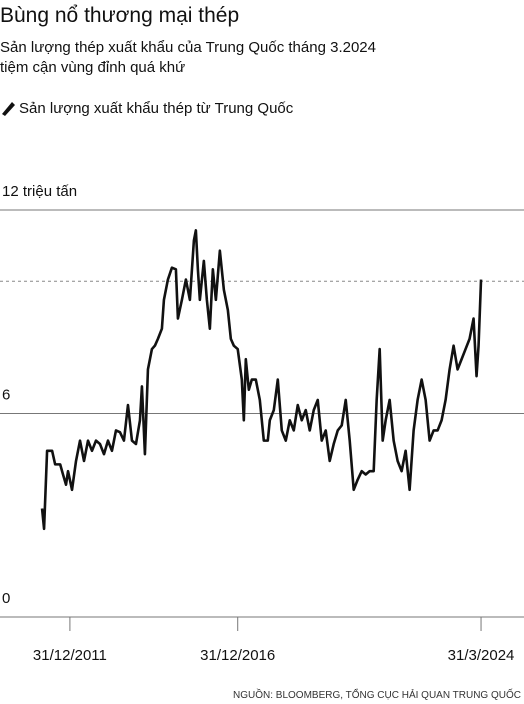 This screenshot has width=524, height=704. I want to click on y-tick-label: 6, so click(6, 395).